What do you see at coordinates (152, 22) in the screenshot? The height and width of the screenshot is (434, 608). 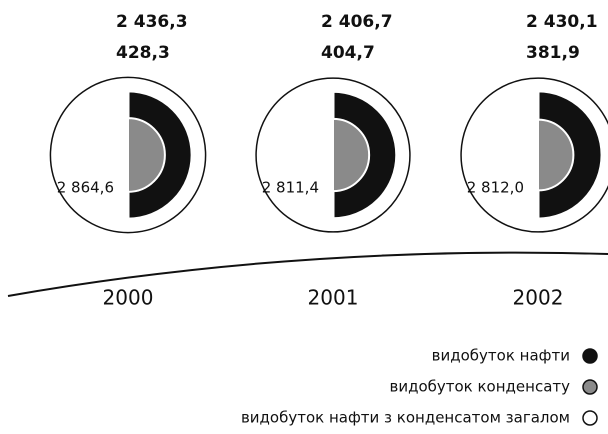 I see `oil-label: 2 436,3` at bounding box center [152, 22].